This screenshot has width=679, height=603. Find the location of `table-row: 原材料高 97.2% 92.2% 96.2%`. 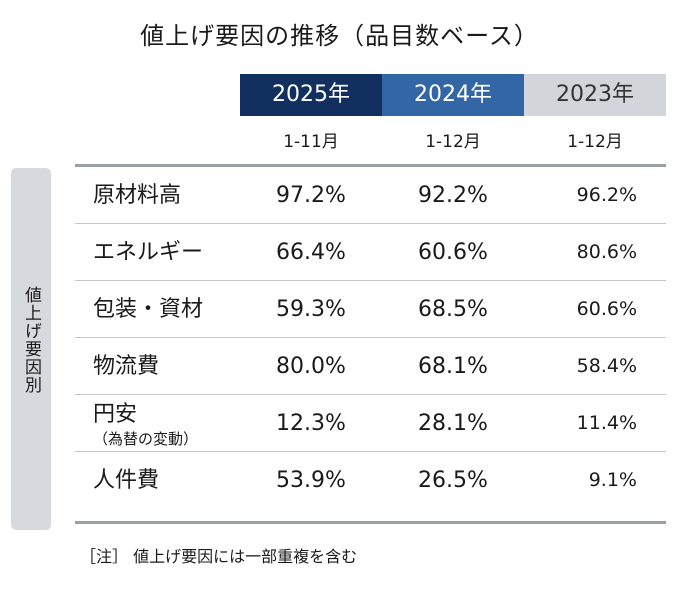

table-row: 原材料高 97.2% 92.2% 96.2% is located at coordinates (370, 195).